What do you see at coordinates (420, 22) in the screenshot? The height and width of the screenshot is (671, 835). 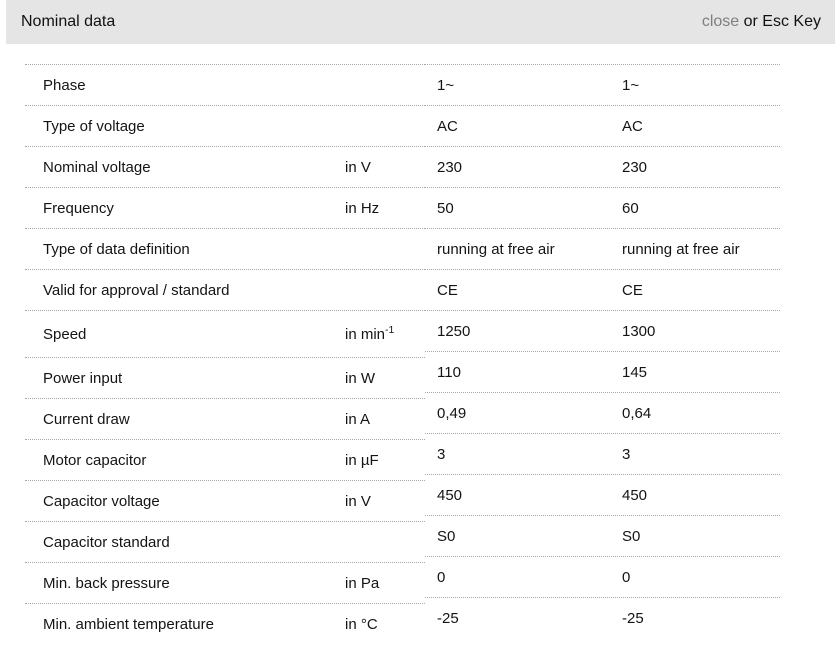 I see `dialog-header: Nominal data close or Esc Key` at bounding box center [420, 22].